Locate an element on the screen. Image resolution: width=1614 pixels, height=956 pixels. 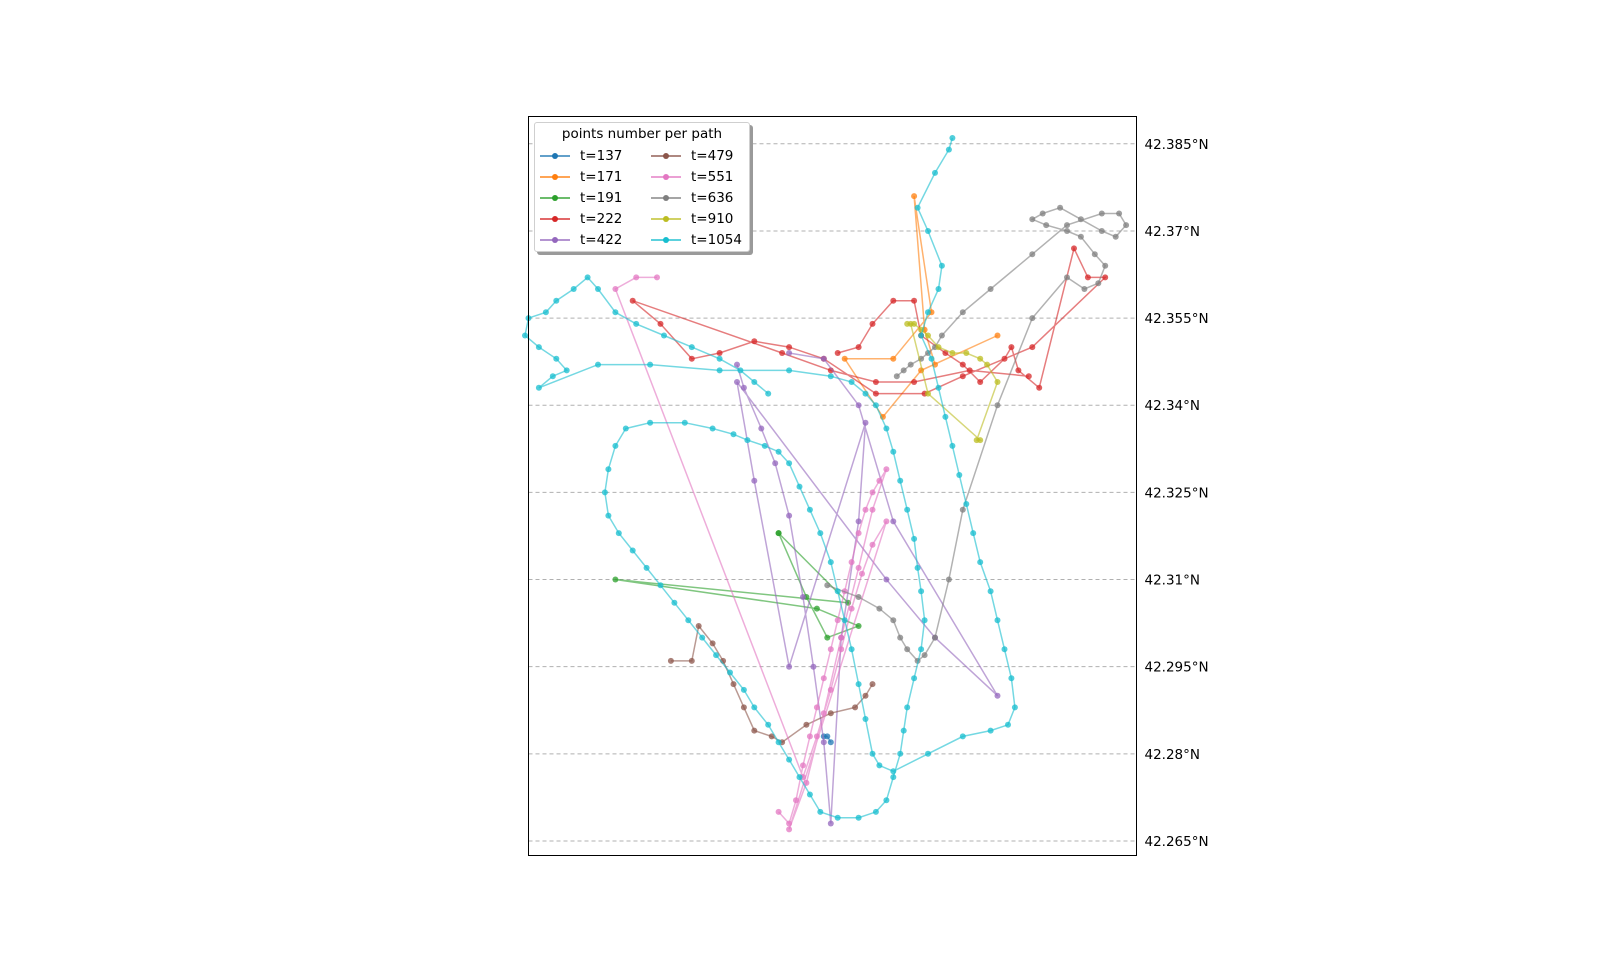
y-tick-label: 42.37°N is located at coordinates (1173, 232).